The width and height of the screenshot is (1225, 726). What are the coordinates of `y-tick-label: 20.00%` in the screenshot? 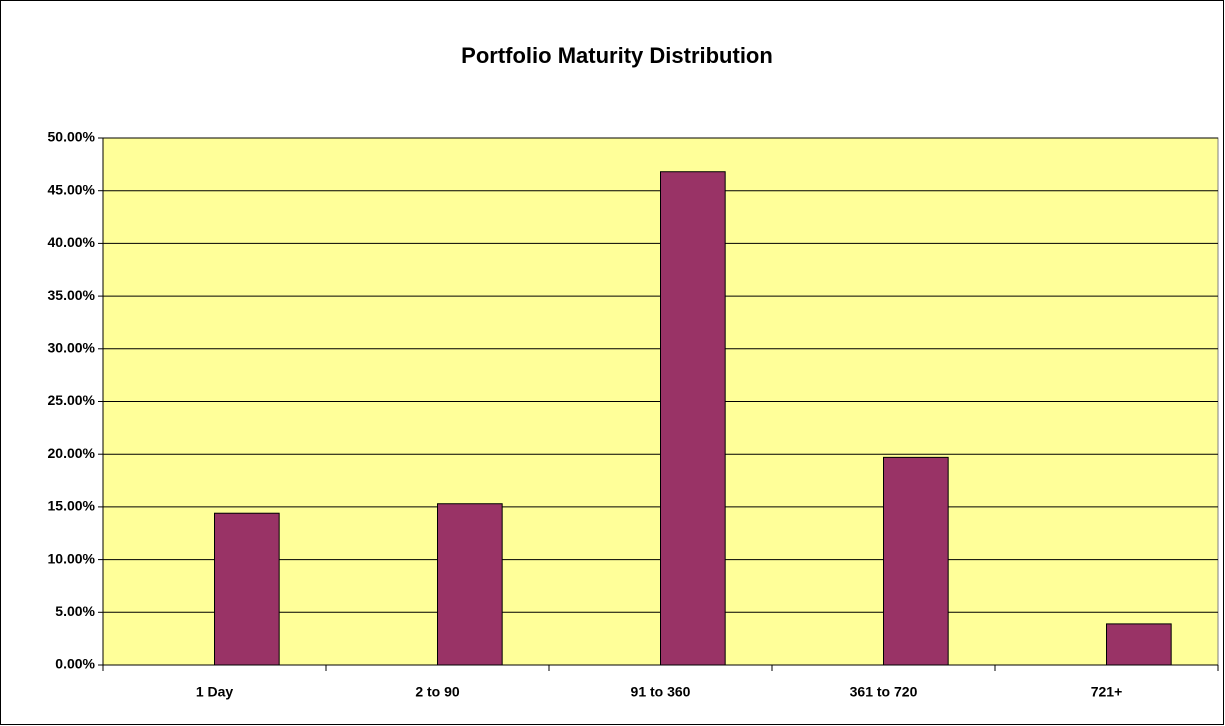 It's located at (72, 453).